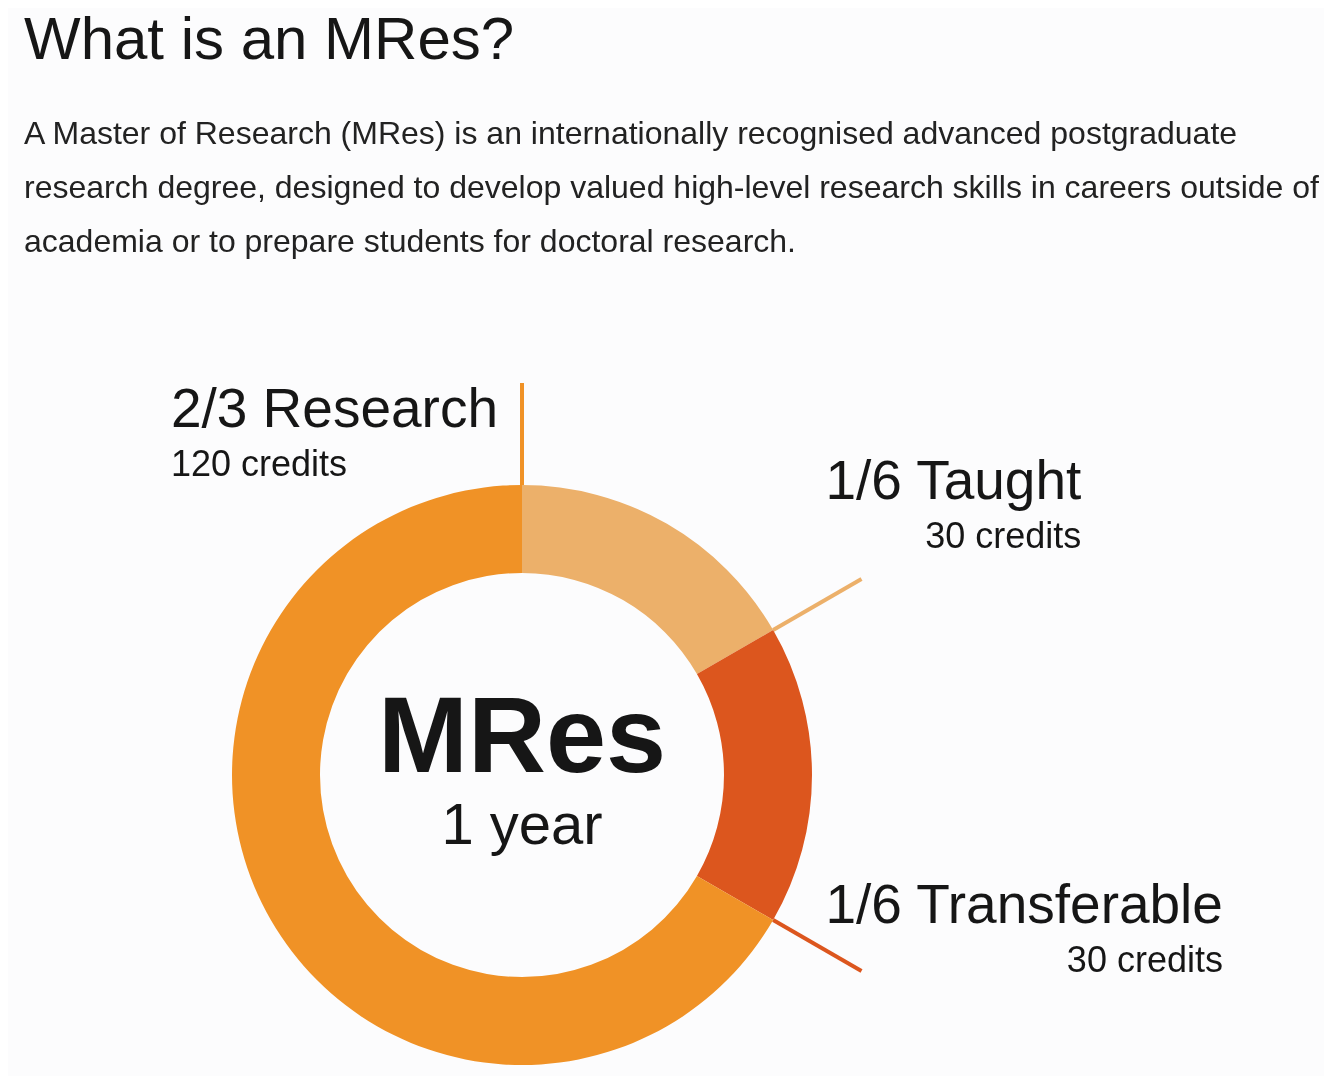 Image resolution: width=1332 pixels, height=1084 pixels. What do you see at coordinates (1024, 904) in the screenshot?
I see `slice-label: 1/6 Transferable` at bounding box center [1024, 904].